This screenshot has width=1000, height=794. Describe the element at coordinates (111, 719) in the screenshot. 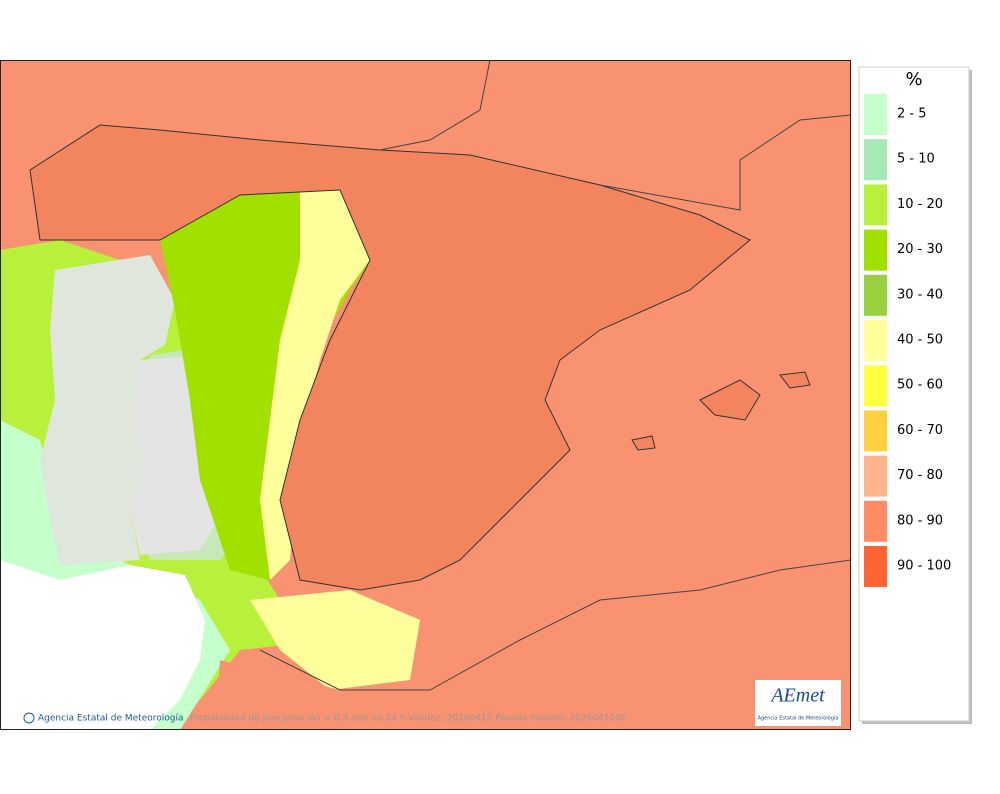

I see `credit-text: Agencia Estatal de Meteorología` at that location.